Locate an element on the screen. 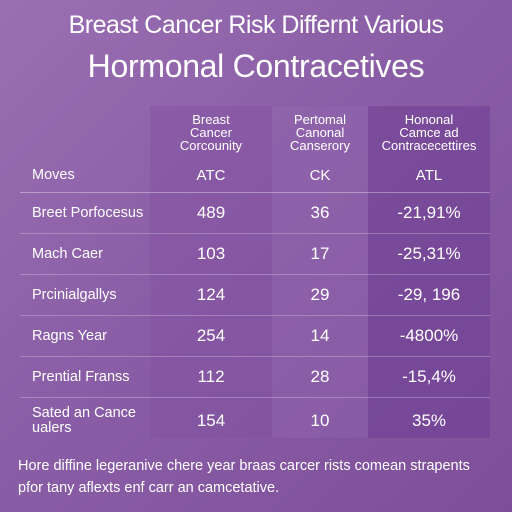 The image size is (512, 512). row-label: Breet Porfocesus is located at coordinates (85, 213).